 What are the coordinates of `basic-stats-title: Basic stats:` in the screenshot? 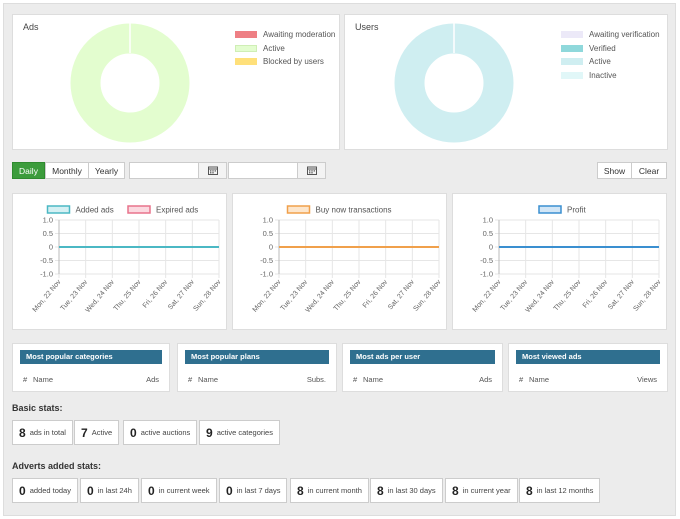 It's located at (37, 408).